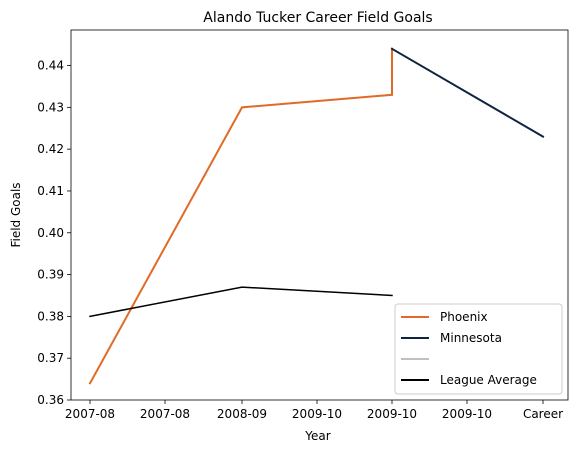 This screenshot has width=579, height=453. Describe the element at coordinates (543, 414) in the screenshot. I see `x-tick-label: Career` at that location.